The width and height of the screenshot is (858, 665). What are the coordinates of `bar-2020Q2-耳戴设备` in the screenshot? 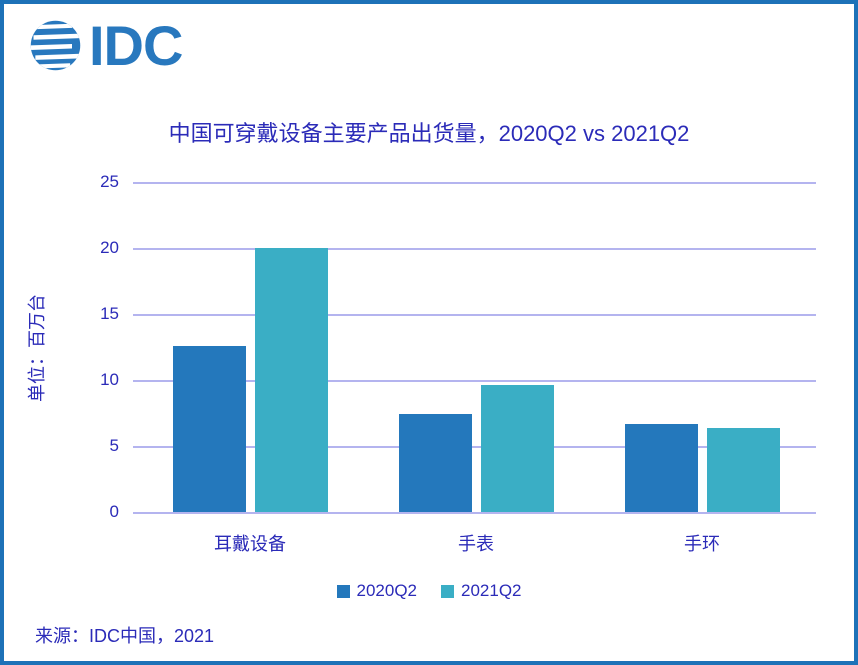 It's located at (209, 428).